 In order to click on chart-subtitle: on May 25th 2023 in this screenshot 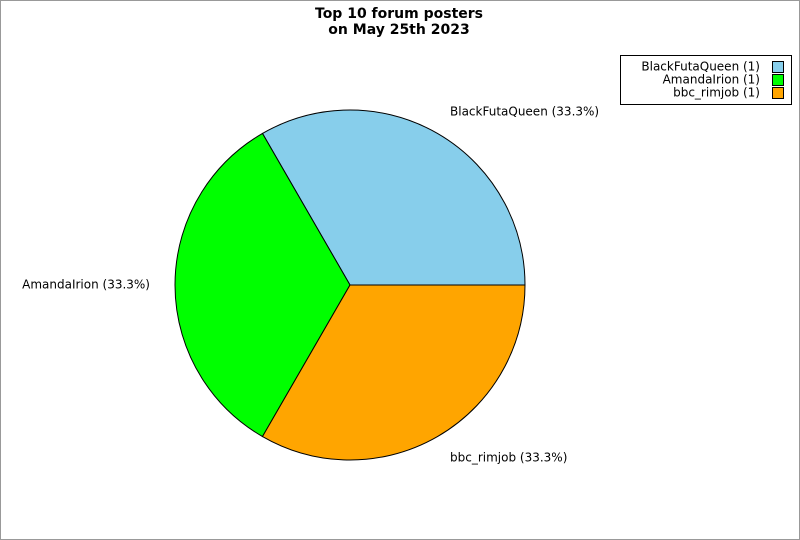, I will do `click(398, 30)`.